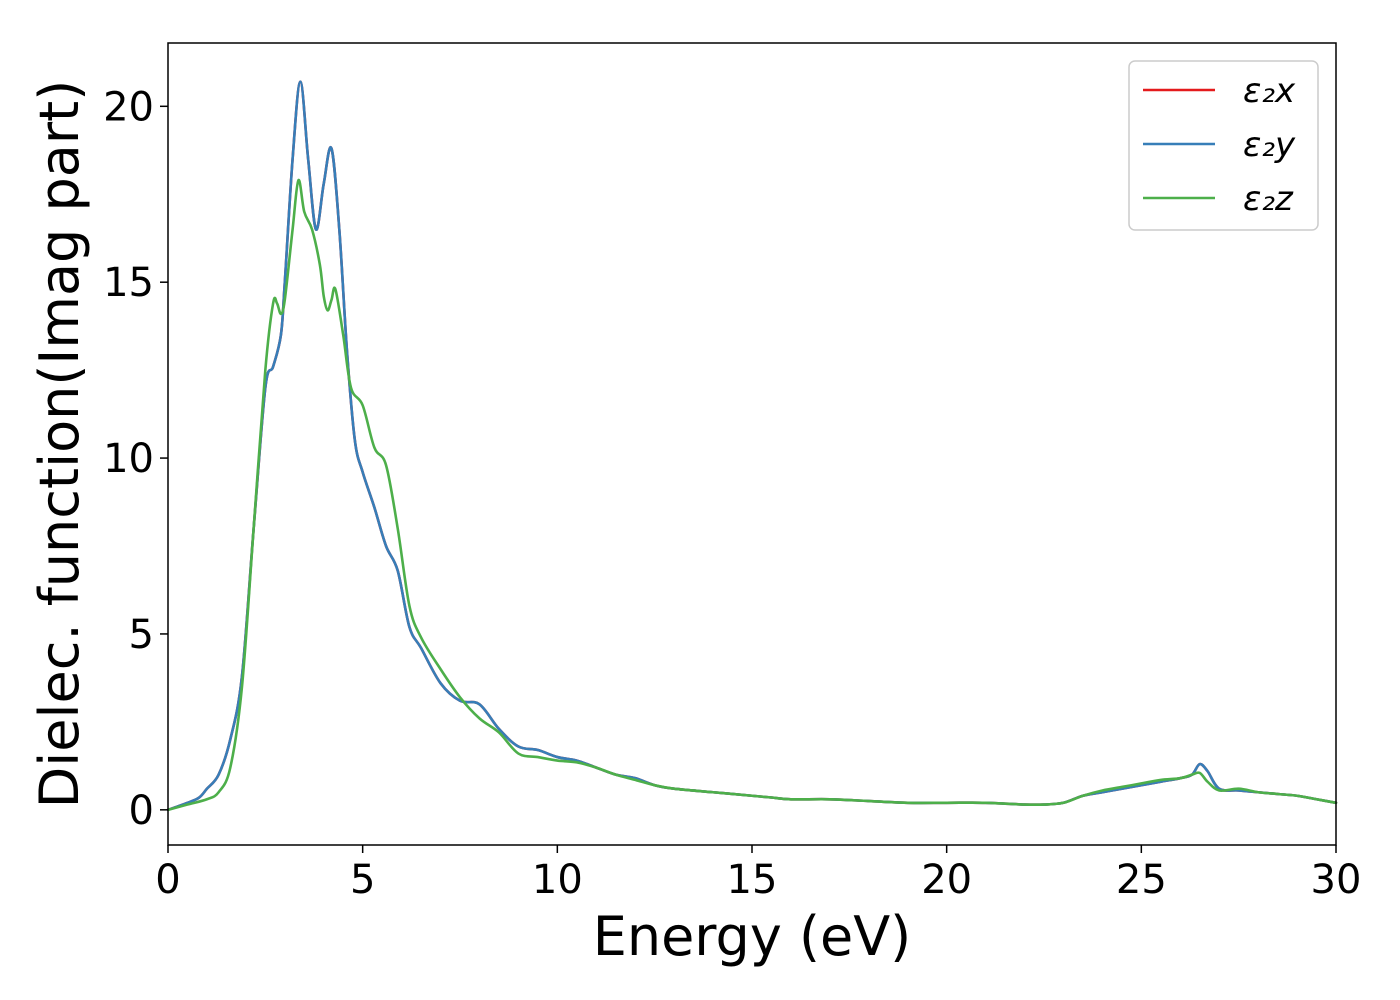 This screenshot has width=1400, height=1000. Describe the element at coordinates (141, 635) in the screenshot. I see `y-tick-label: 5` at that location.